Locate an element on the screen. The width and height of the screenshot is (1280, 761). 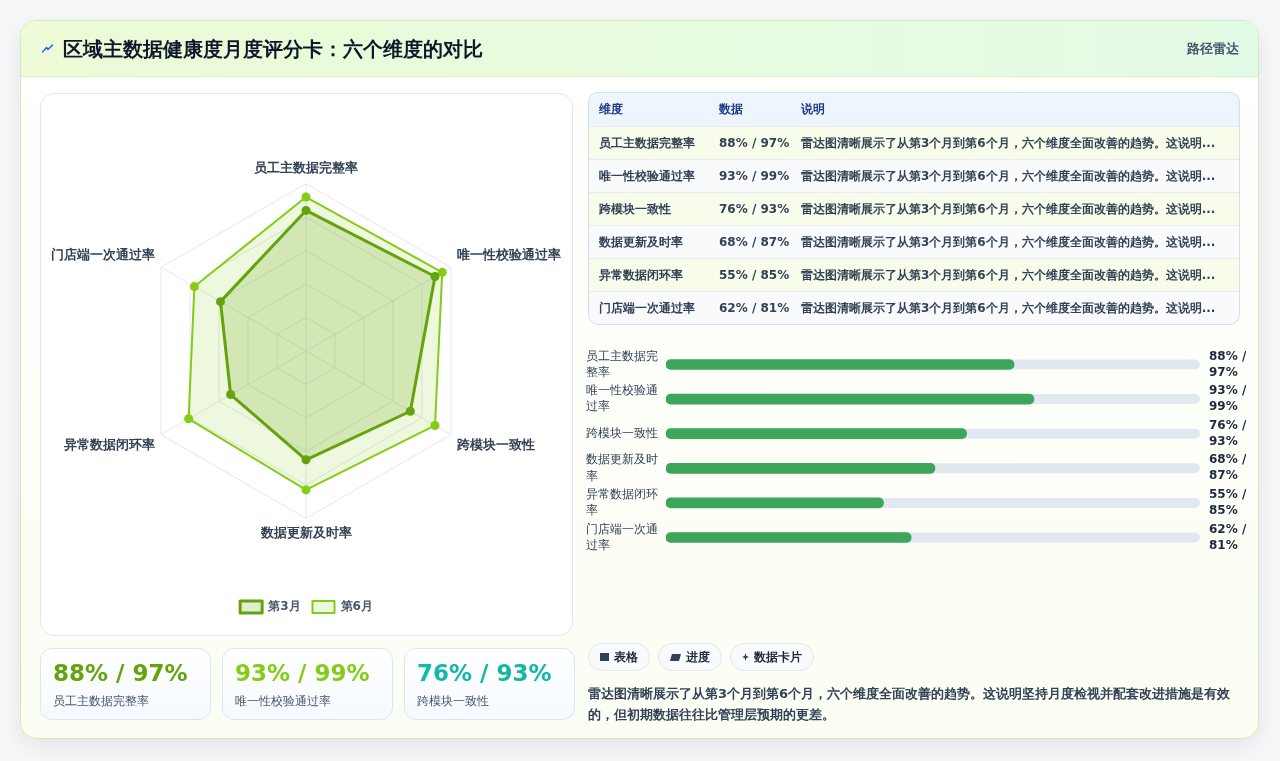
text: 数据 is located at coordinates (731, 109).